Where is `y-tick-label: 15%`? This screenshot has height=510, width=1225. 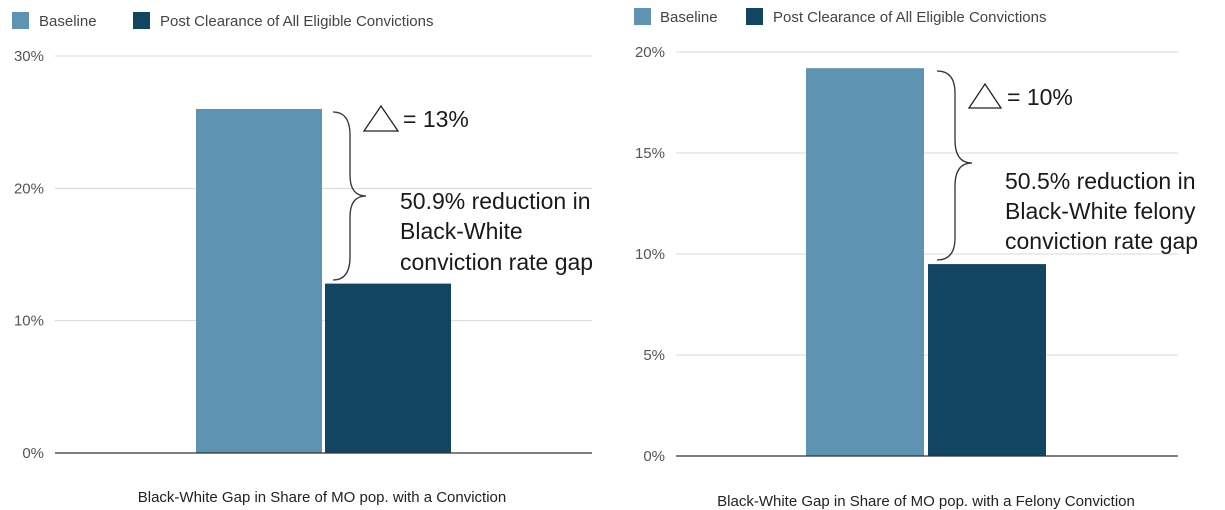
y-tick-label: 15% is located at coordinates (650, 153).